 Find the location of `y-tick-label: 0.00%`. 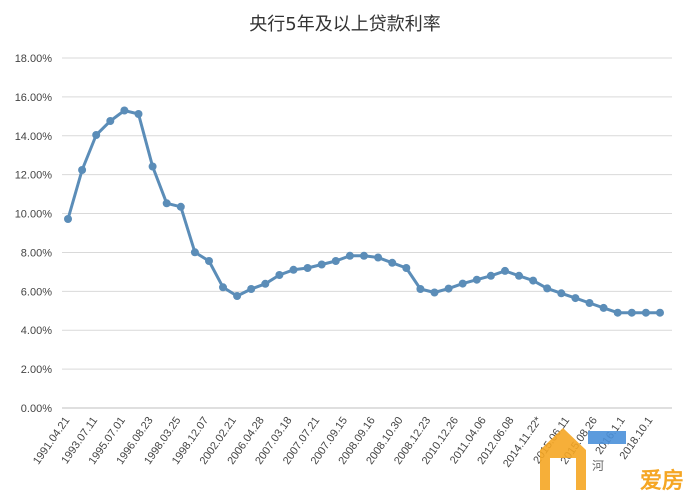

y-tick-label: 0.00% is located at coordinates (36, 409).